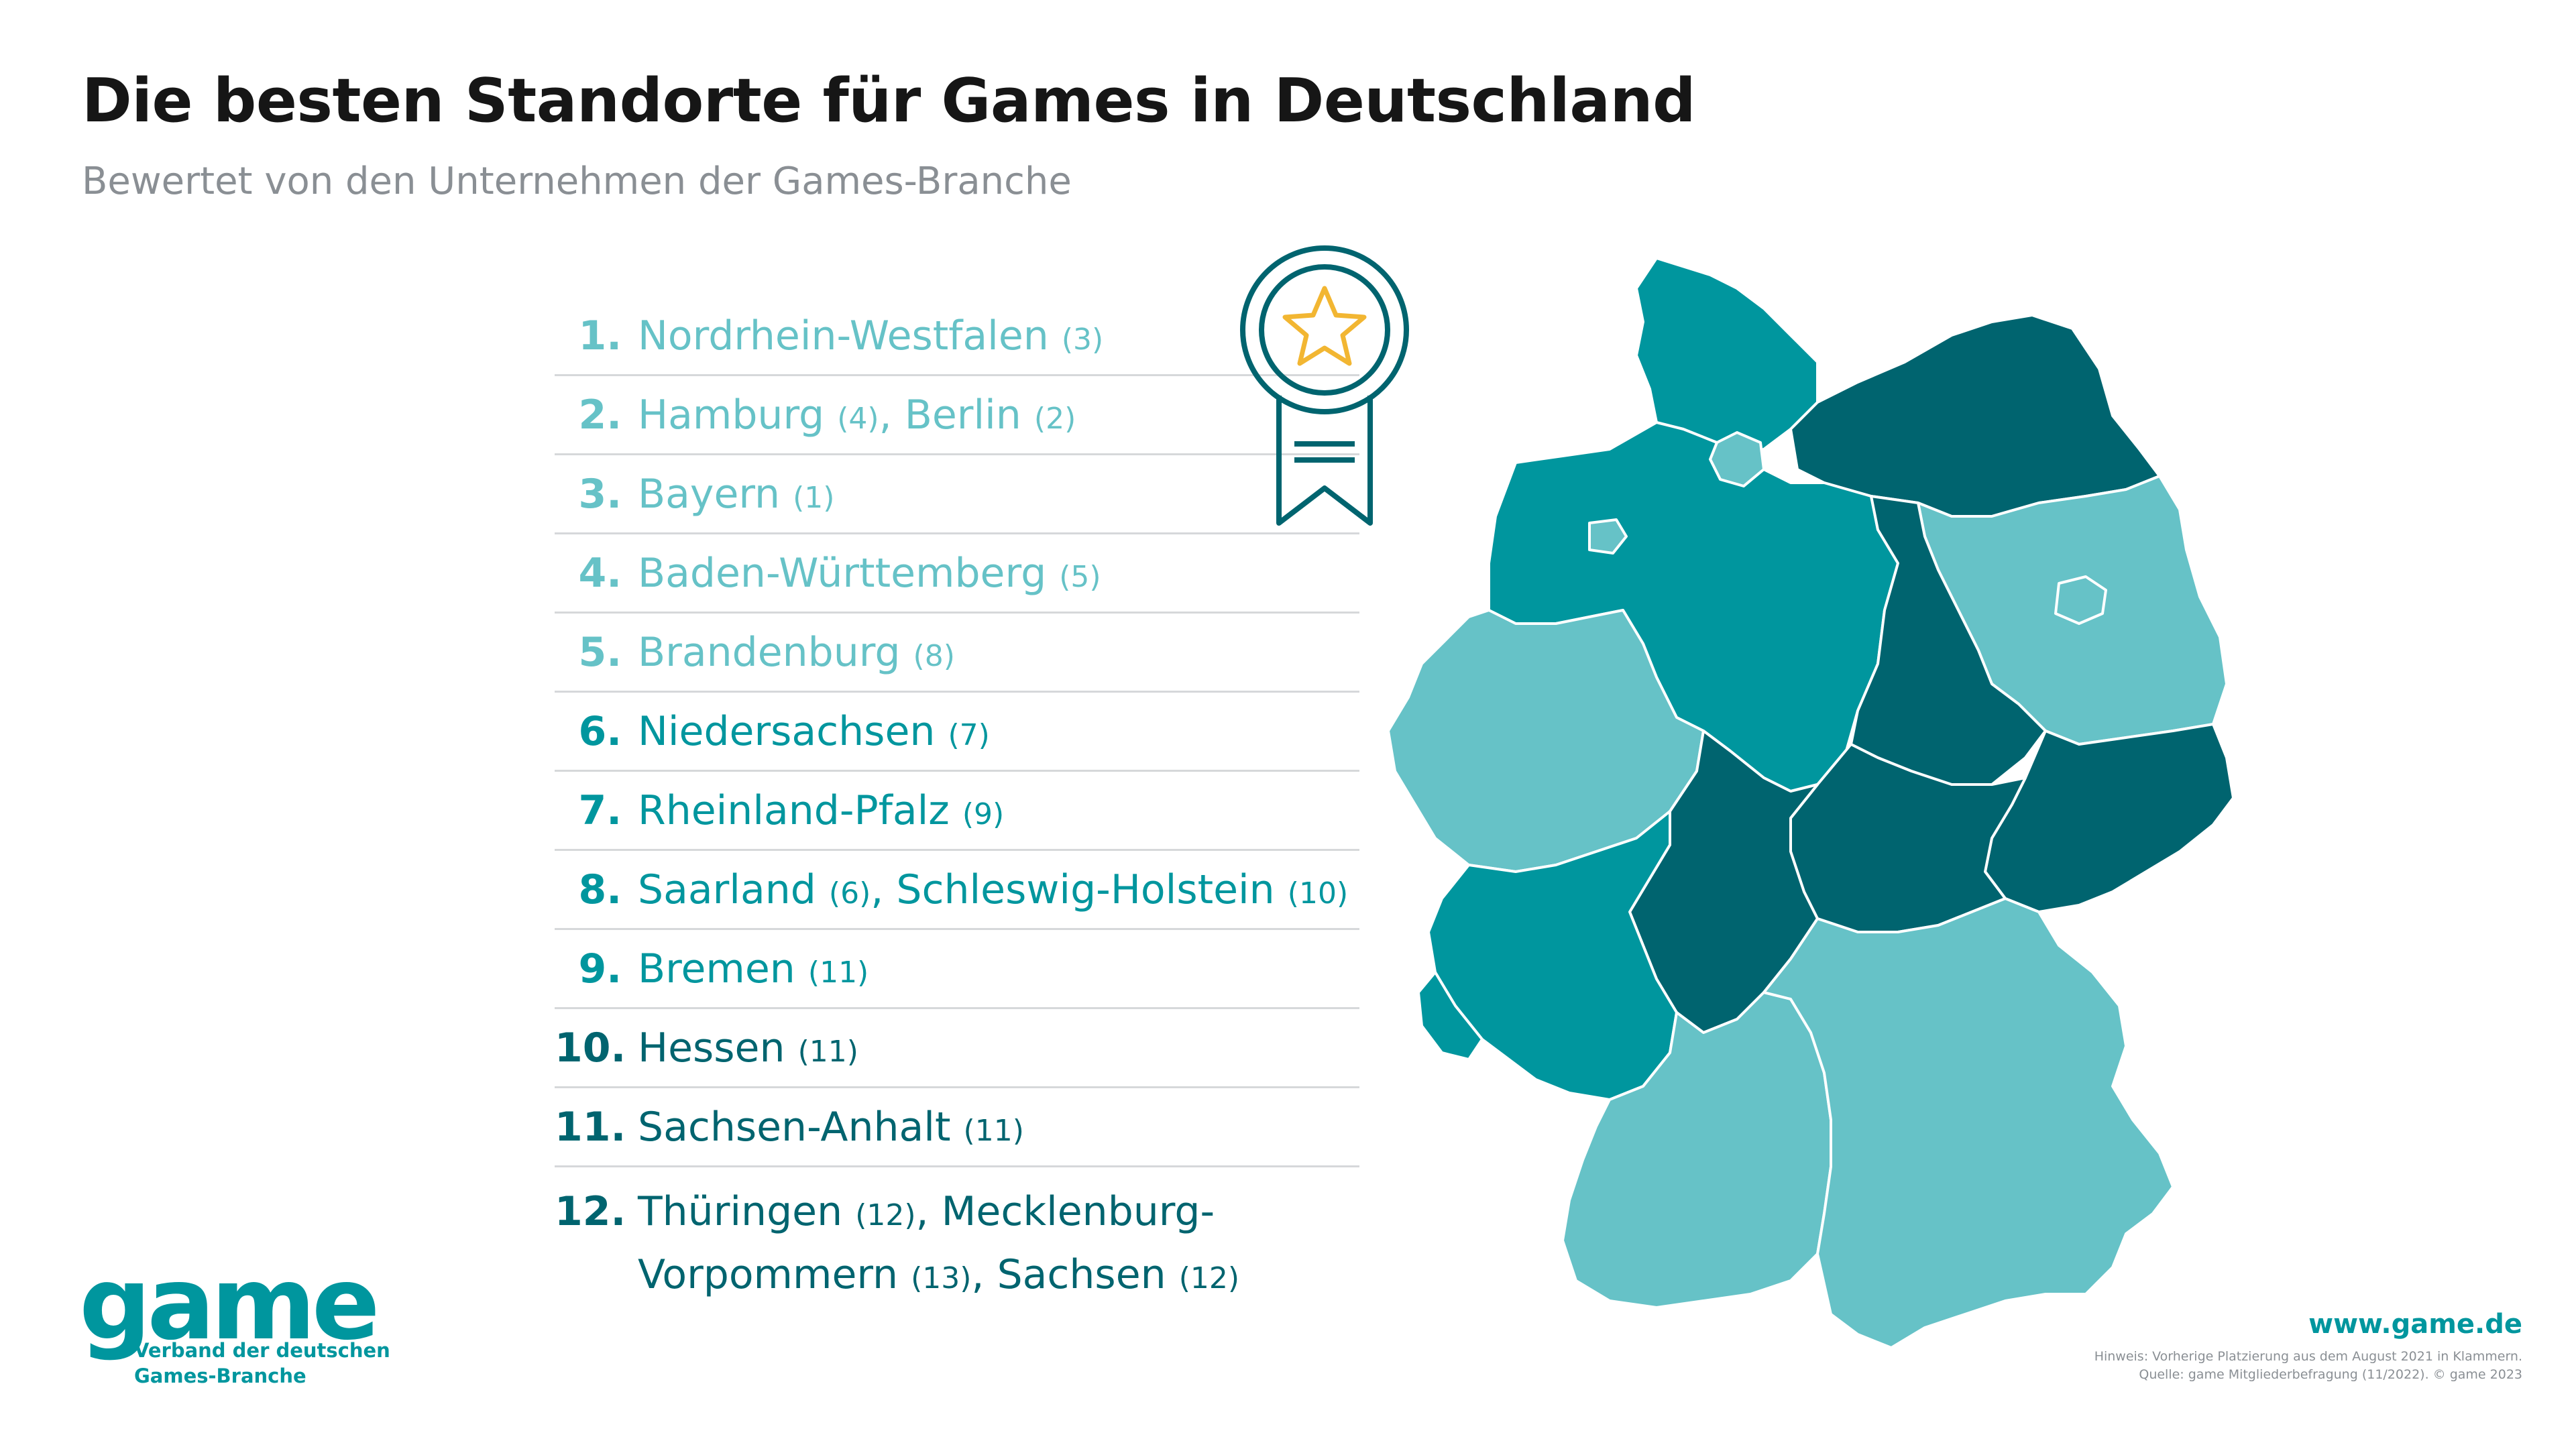 The image size is (2576, 1449). What do you see at coordinates (1054, 418) in the screenshot?
I see `previous-rank: (2)` at bounding box center [1054, 418].